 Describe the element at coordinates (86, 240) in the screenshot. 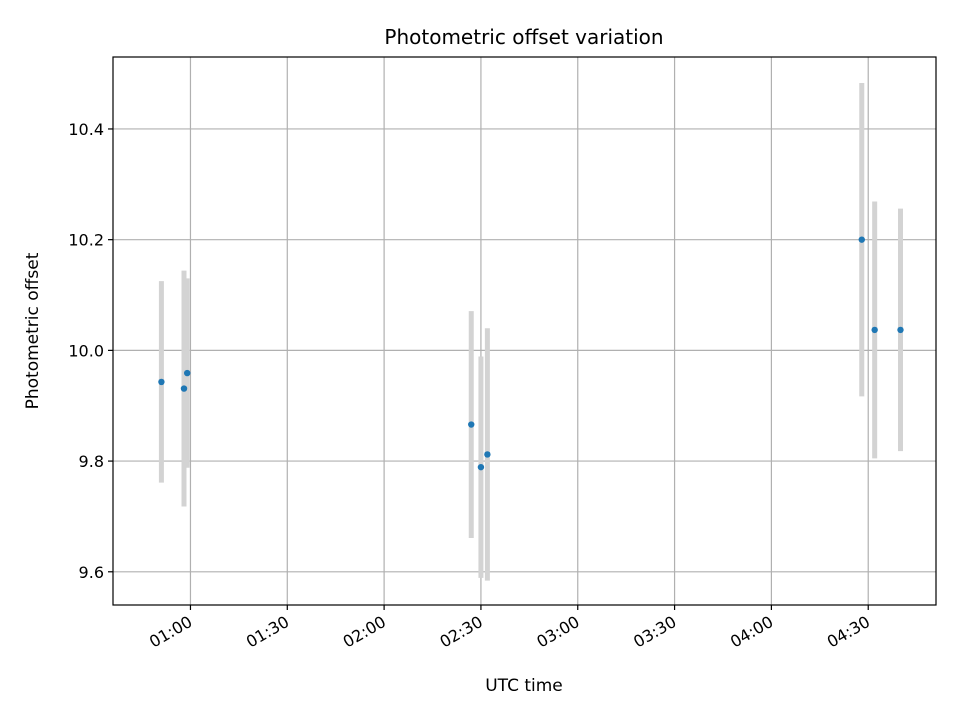

I see `y-tick-label: 10.2` at that location.